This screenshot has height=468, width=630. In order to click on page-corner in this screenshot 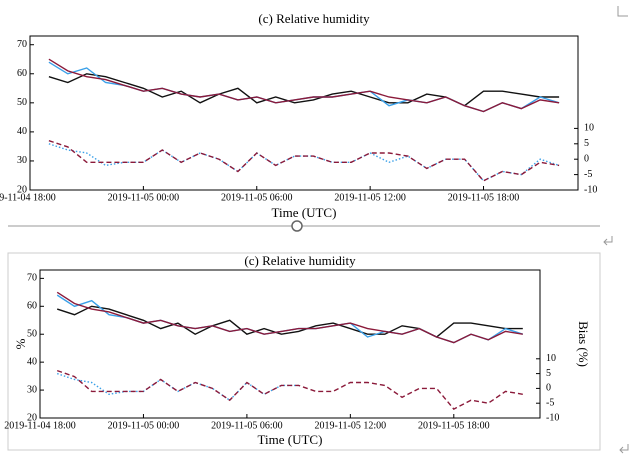, I will do `click(622, 11)`.